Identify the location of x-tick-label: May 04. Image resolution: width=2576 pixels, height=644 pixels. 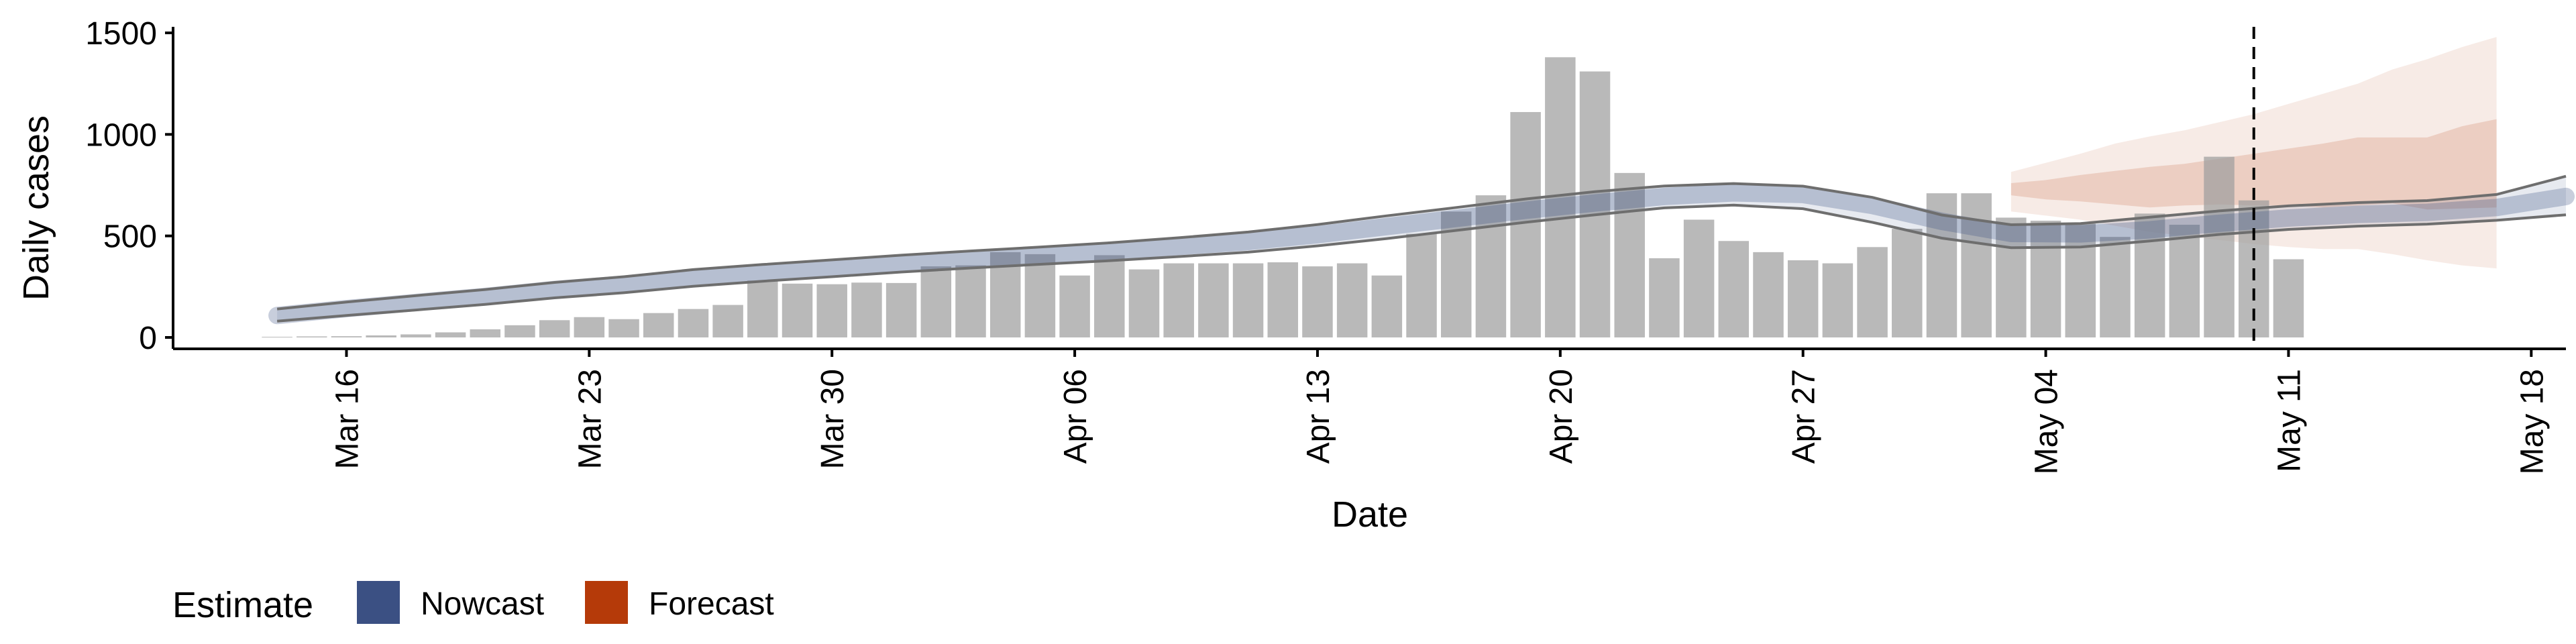
(2047, 421).